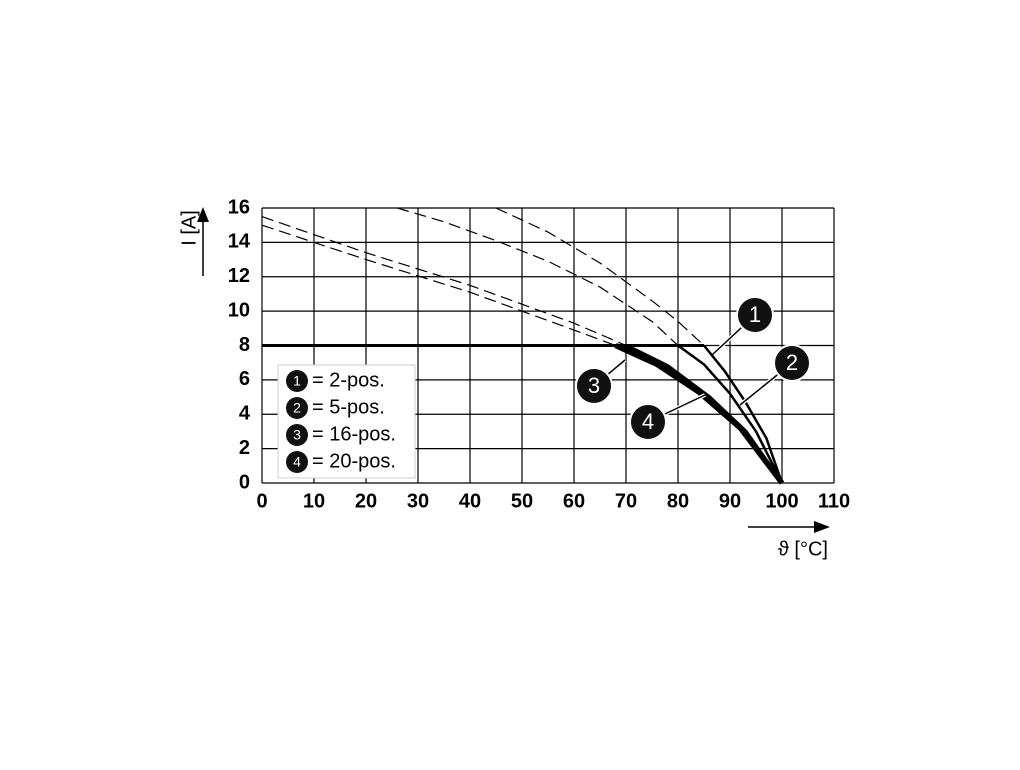 The width and height of the screenshot is (1020, 770). I want to click on legend-number: 4, so click(297, 462).